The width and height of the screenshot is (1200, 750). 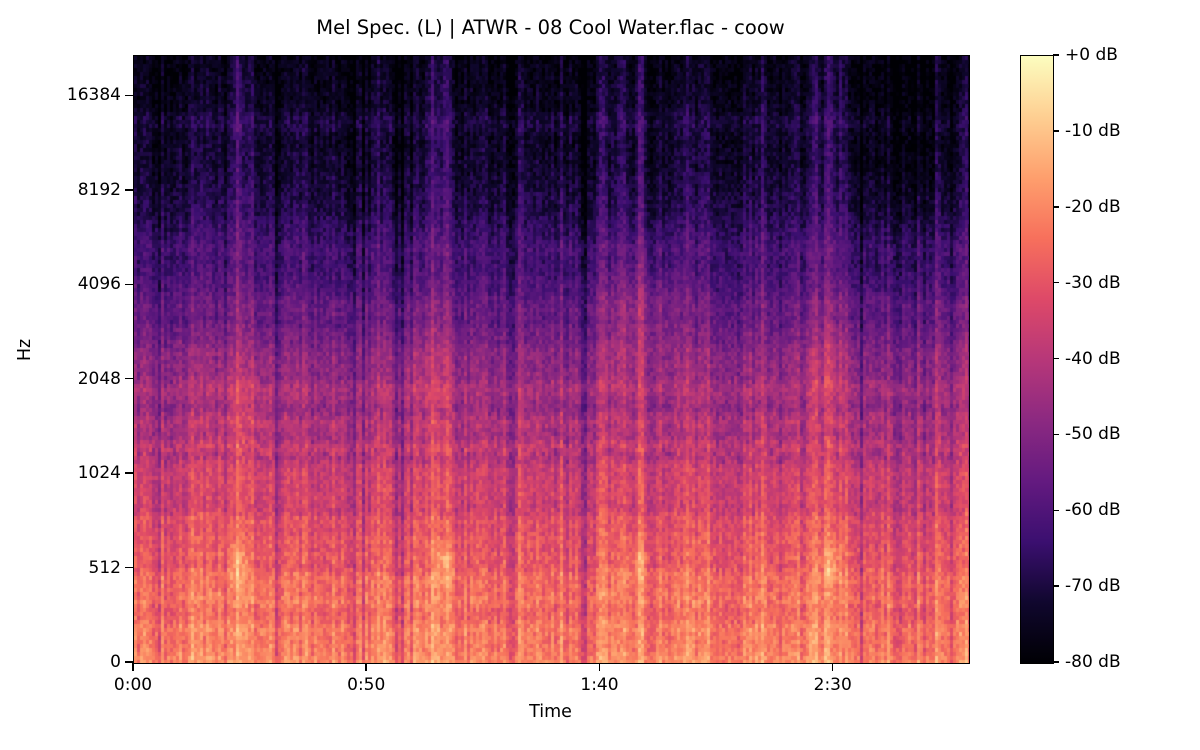 I want to click on y-axis-label: Hz, so click(x=25, y=350).